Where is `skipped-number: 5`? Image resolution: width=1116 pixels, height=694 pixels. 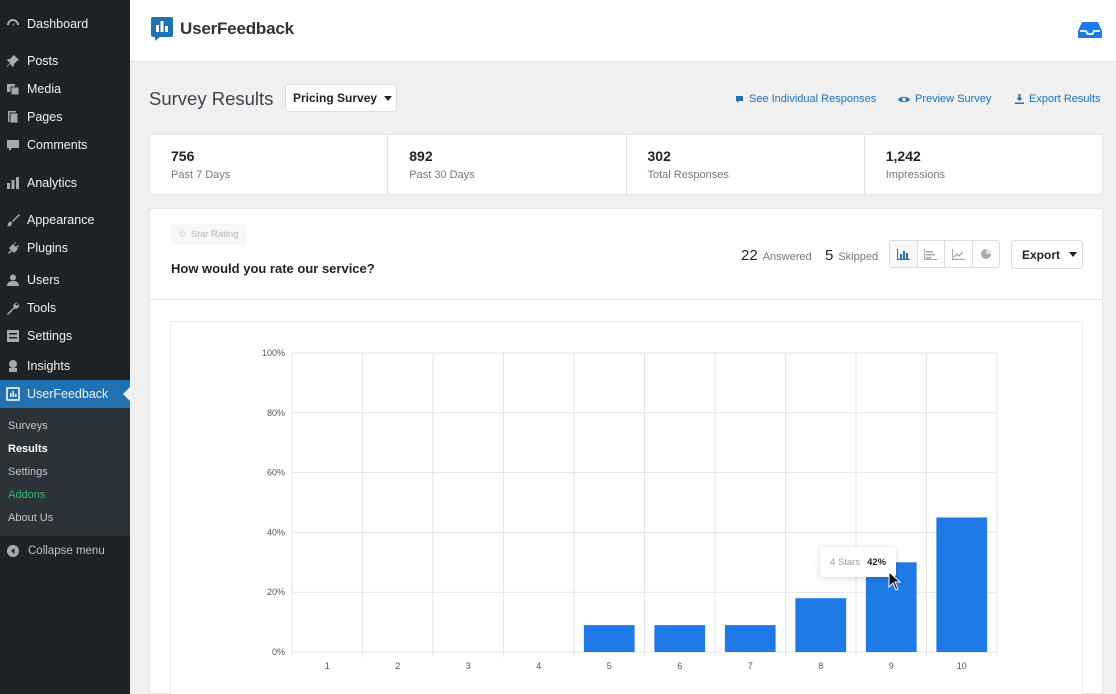 skipped-number: 5 is located at coordinates (829, 255).